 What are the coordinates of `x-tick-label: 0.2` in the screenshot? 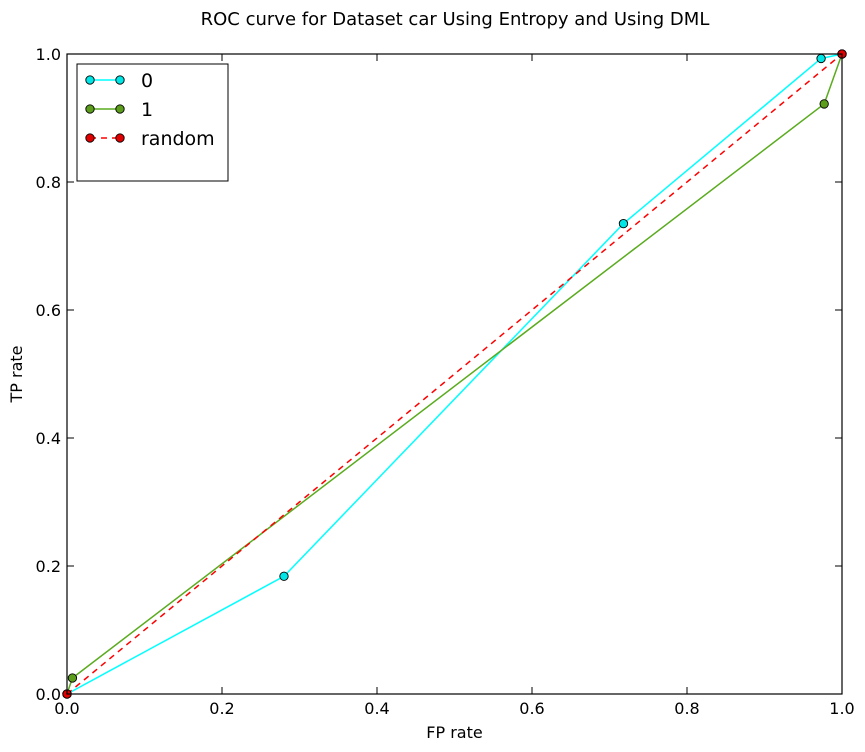 It's located at (221, 708).